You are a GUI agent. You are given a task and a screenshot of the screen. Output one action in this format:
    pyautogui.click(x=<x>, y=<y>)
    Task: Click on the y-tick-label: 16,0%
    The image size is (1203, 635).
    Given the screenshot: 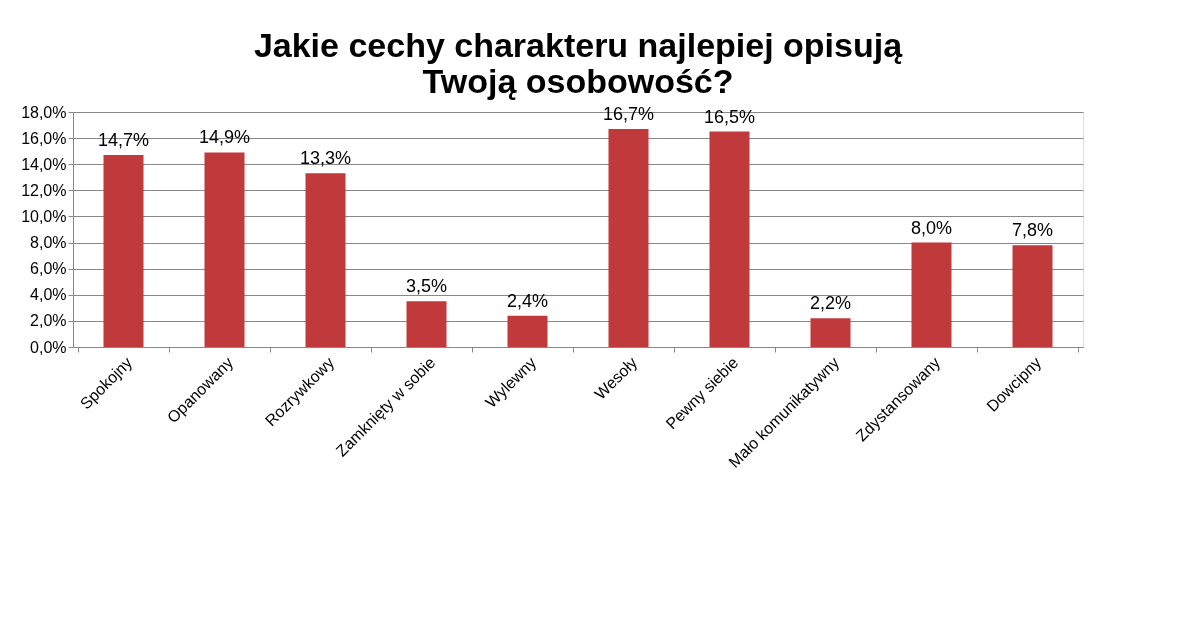 What is the action you would take?
    pyautogui.click(x=44, y=138)
    